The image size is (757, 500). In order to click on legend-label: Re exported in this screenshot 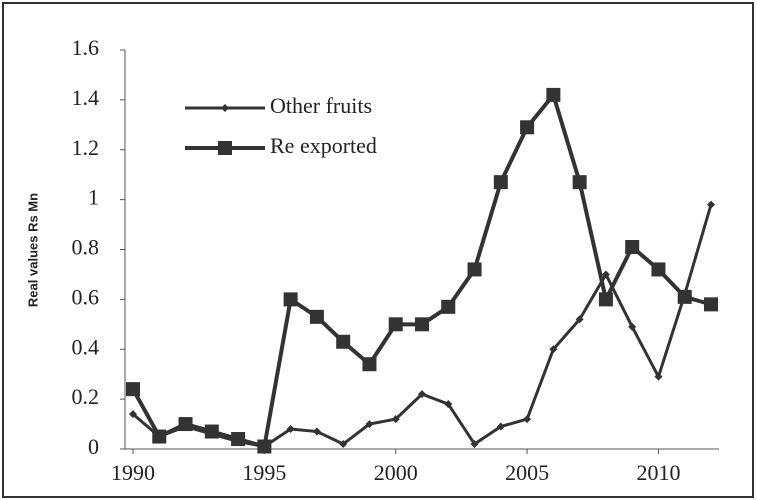, I will do `click(323, 145)`.